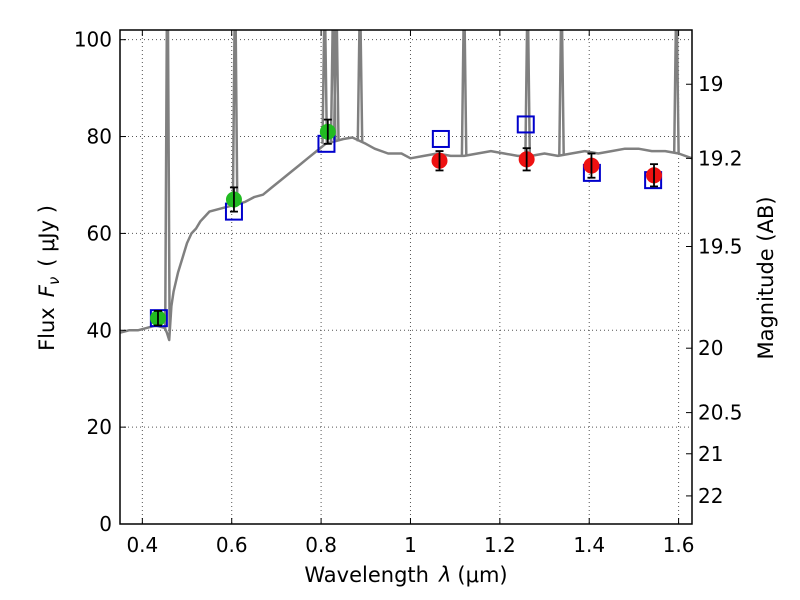  I want to click on y-tick-label: 100, so click(93, 40).